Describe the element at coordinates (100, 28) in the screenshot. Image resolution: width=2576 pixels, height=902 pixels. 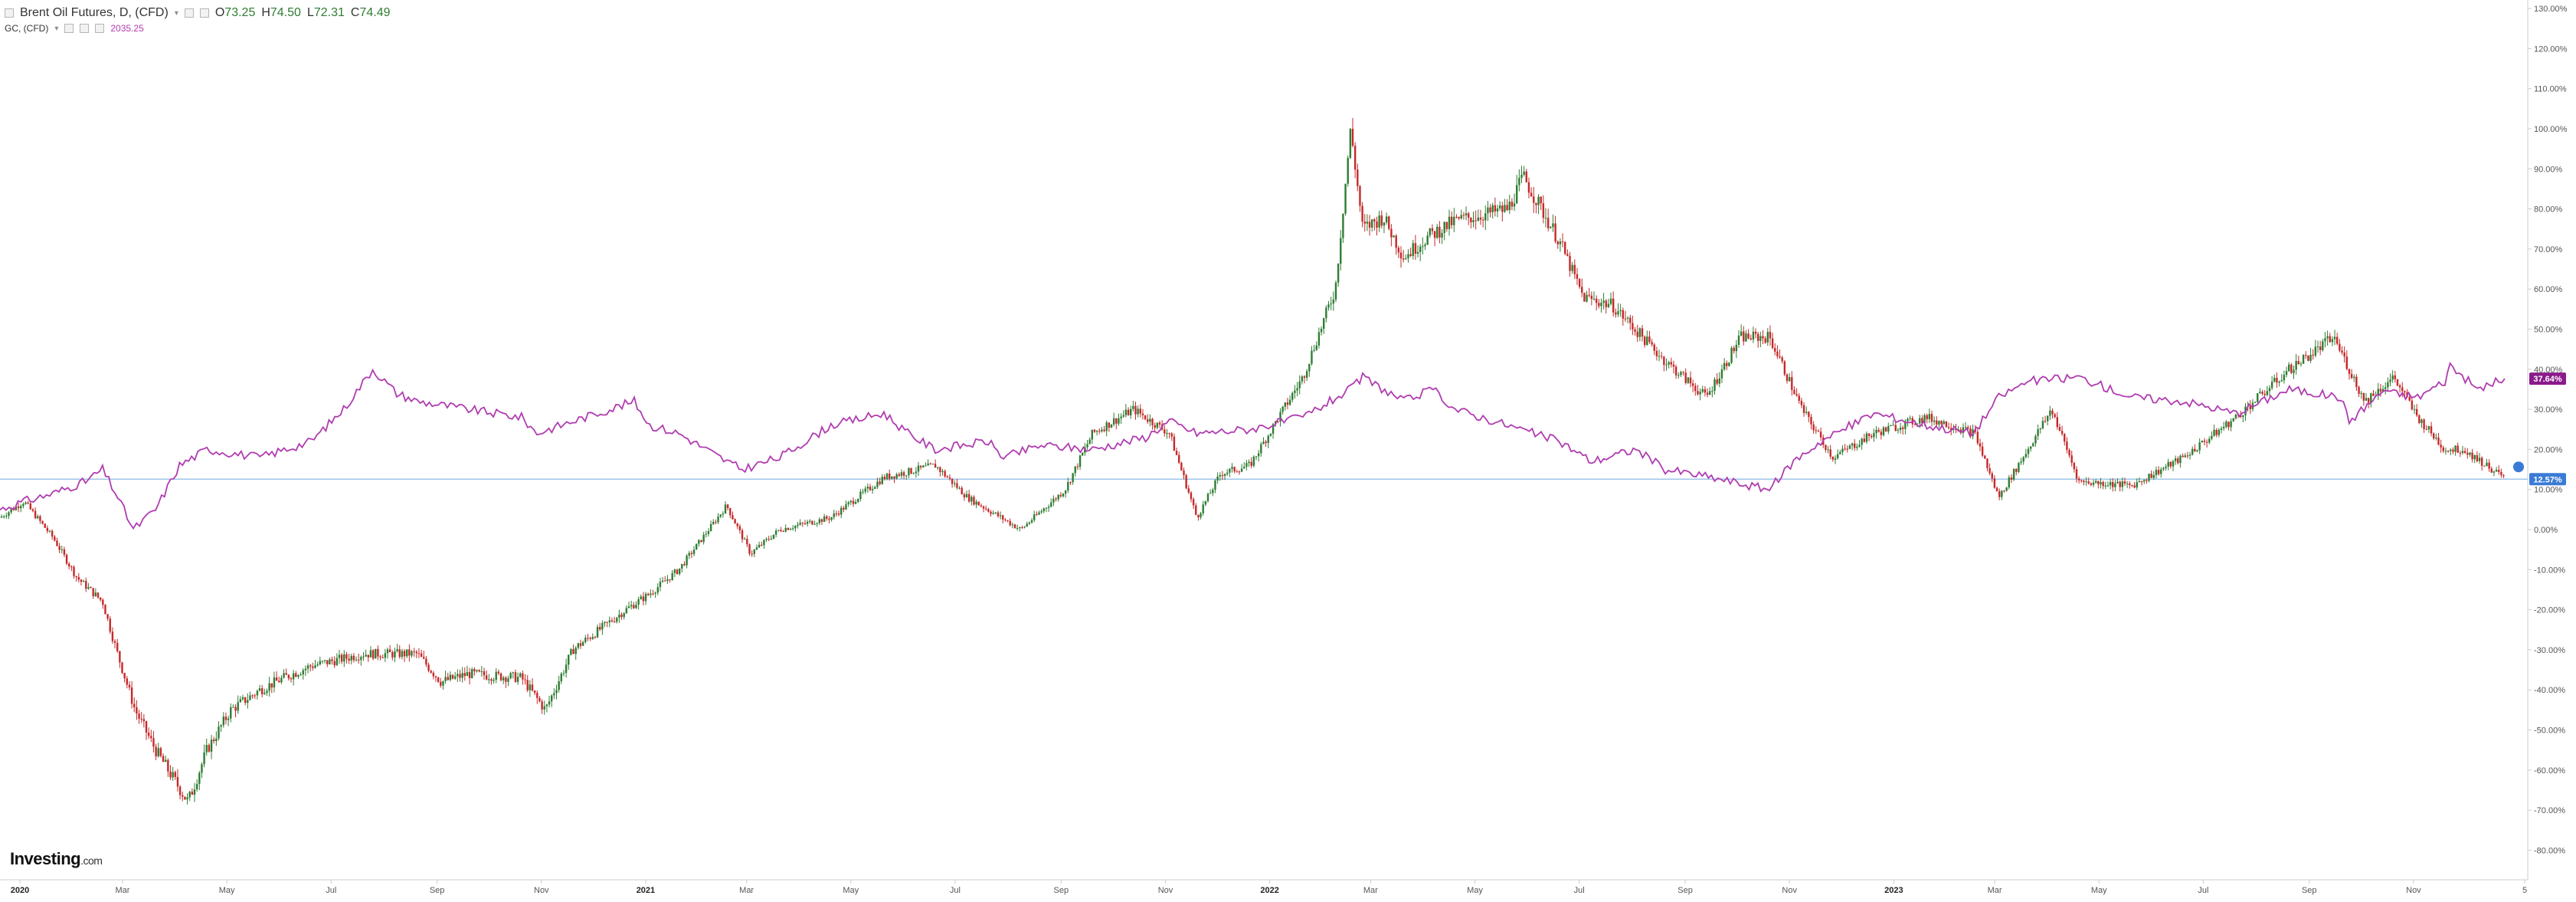
I see `gold-close-icon` at that location.